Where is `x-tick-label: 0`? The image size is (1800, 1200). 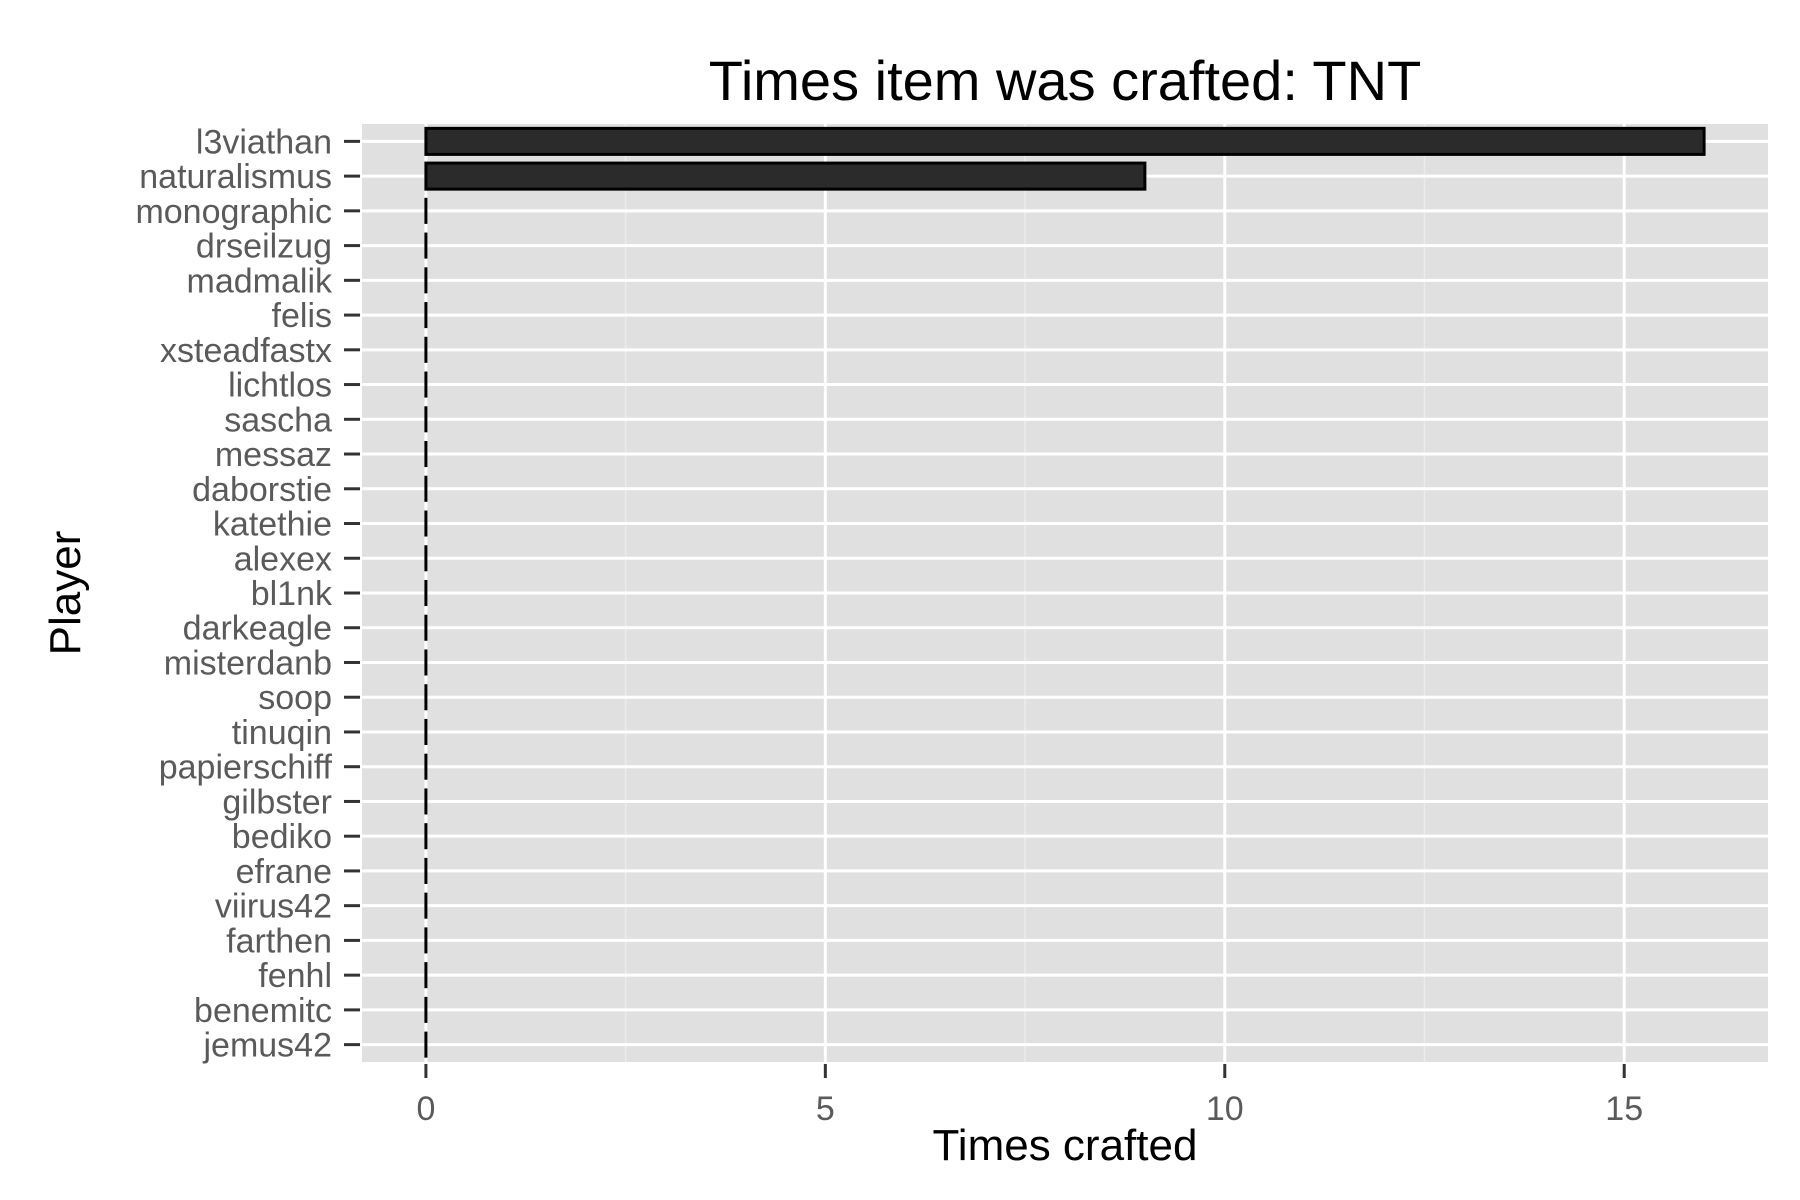 x-tick-label: 0 is located at coordinates (425, 1109).